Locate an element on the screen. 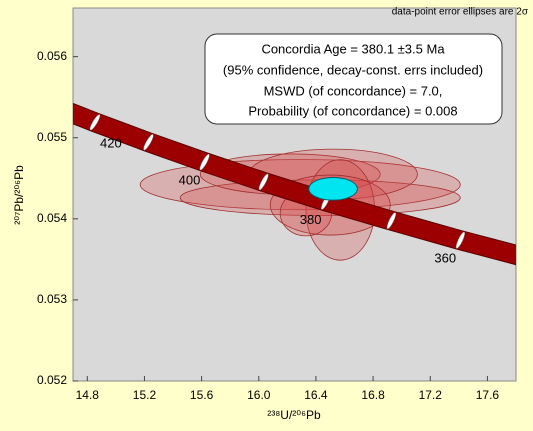  age-label: 420 is located at coordinates (111, 143).